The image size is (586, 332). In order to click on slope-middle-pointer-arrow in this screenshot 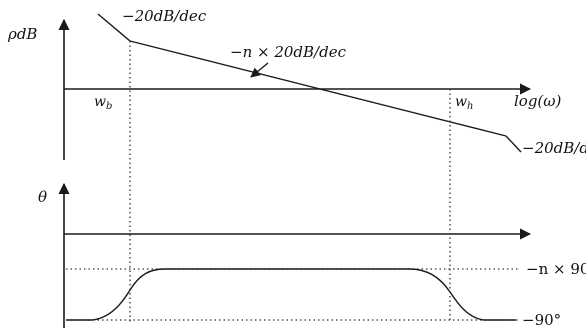, I will do `click(259, 70)`.